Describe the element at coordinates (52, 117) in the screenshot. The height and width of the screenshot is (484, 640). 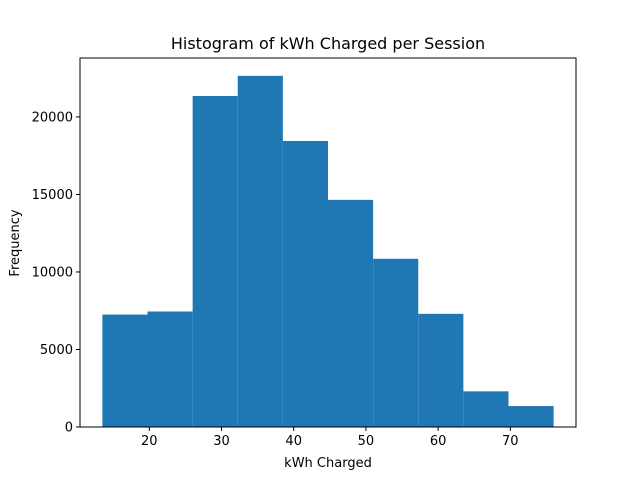
I see `y-tick-label: 20000` at that location.